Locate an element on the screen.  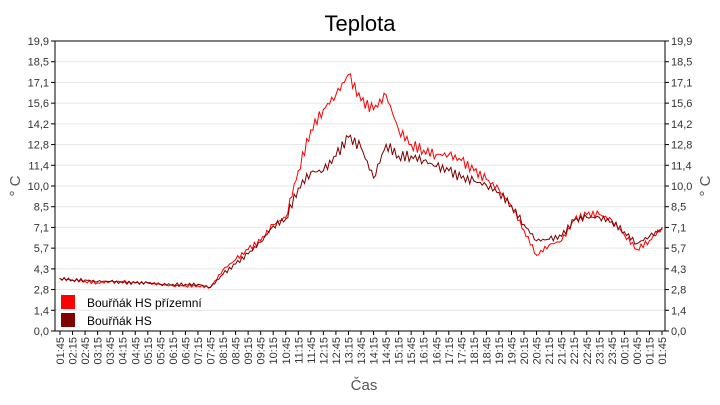
x-tick-label: 04:45 is located at coordinates (136, 351).